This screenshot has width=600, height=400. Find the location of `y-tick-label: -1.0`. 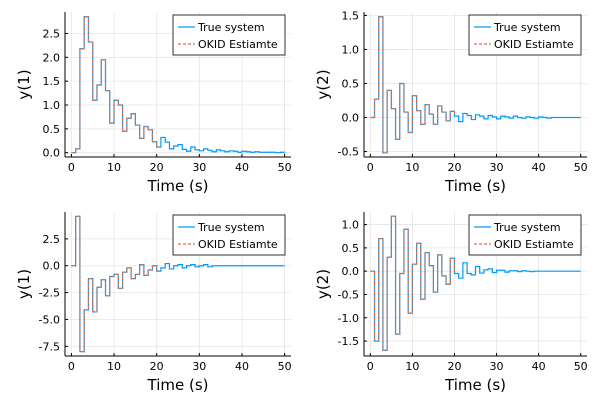

y-tick-label: -1.0 is located at coordinates (348, 318).